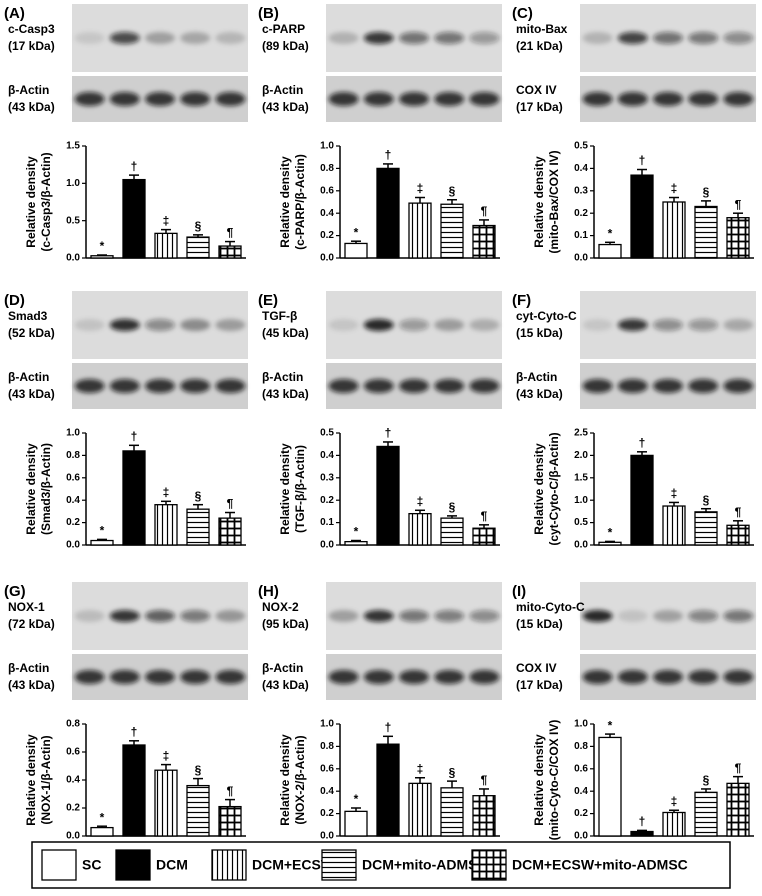 The image size is (762, 896). What do you see at coordinates (14, 300) in the screenshot?
I see `panel-label: (D)` at bounding box center [14, 300].